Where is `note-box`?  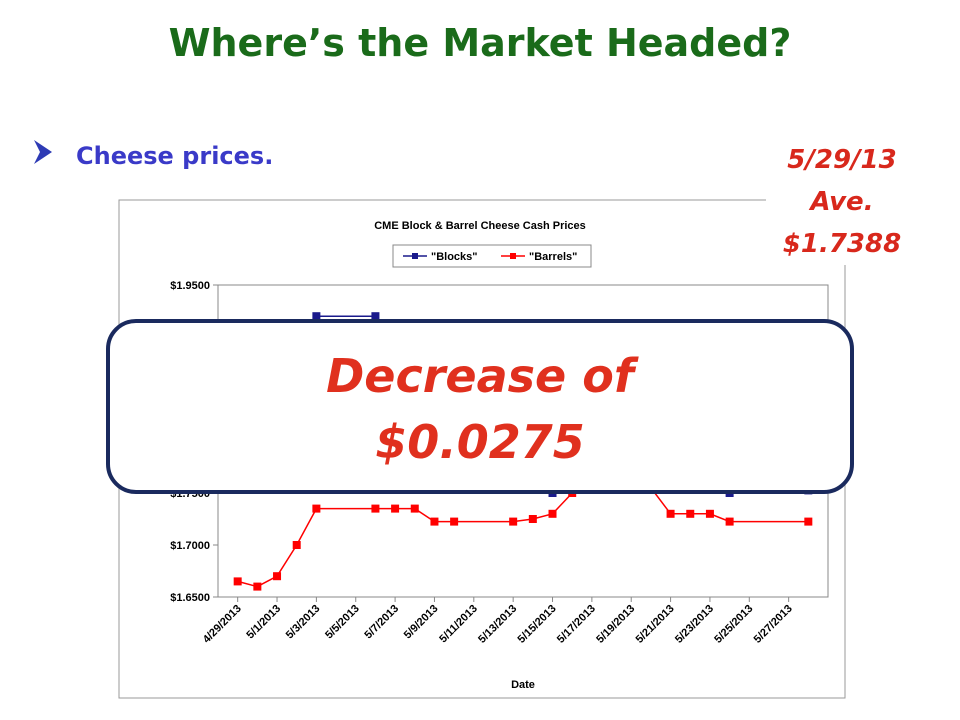 note-box is located at coordinates (841, 200).